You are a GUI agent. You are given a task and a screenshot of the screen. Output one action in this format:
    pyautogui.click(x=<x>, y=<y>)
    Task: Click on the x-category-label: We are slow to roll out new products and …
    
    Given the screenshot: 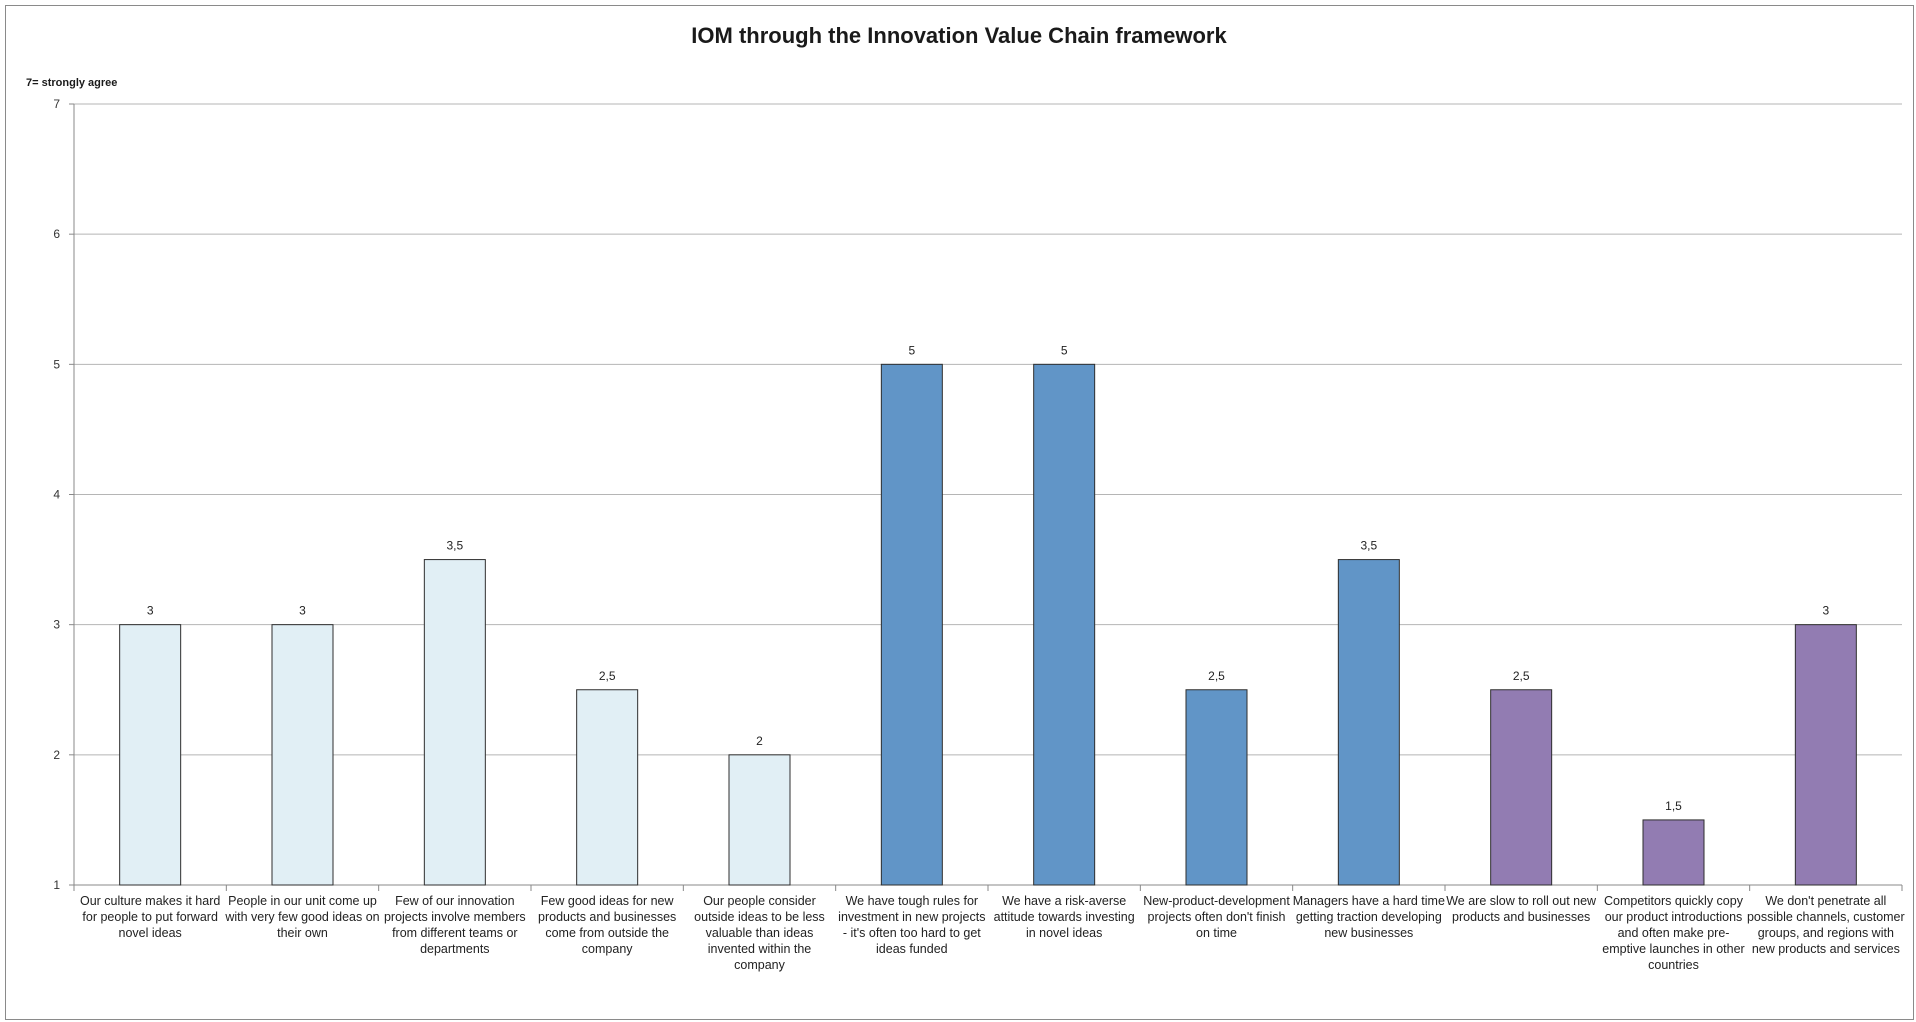 What is the action you would take?
    pyautogui.click(x=1521, y=909)
    